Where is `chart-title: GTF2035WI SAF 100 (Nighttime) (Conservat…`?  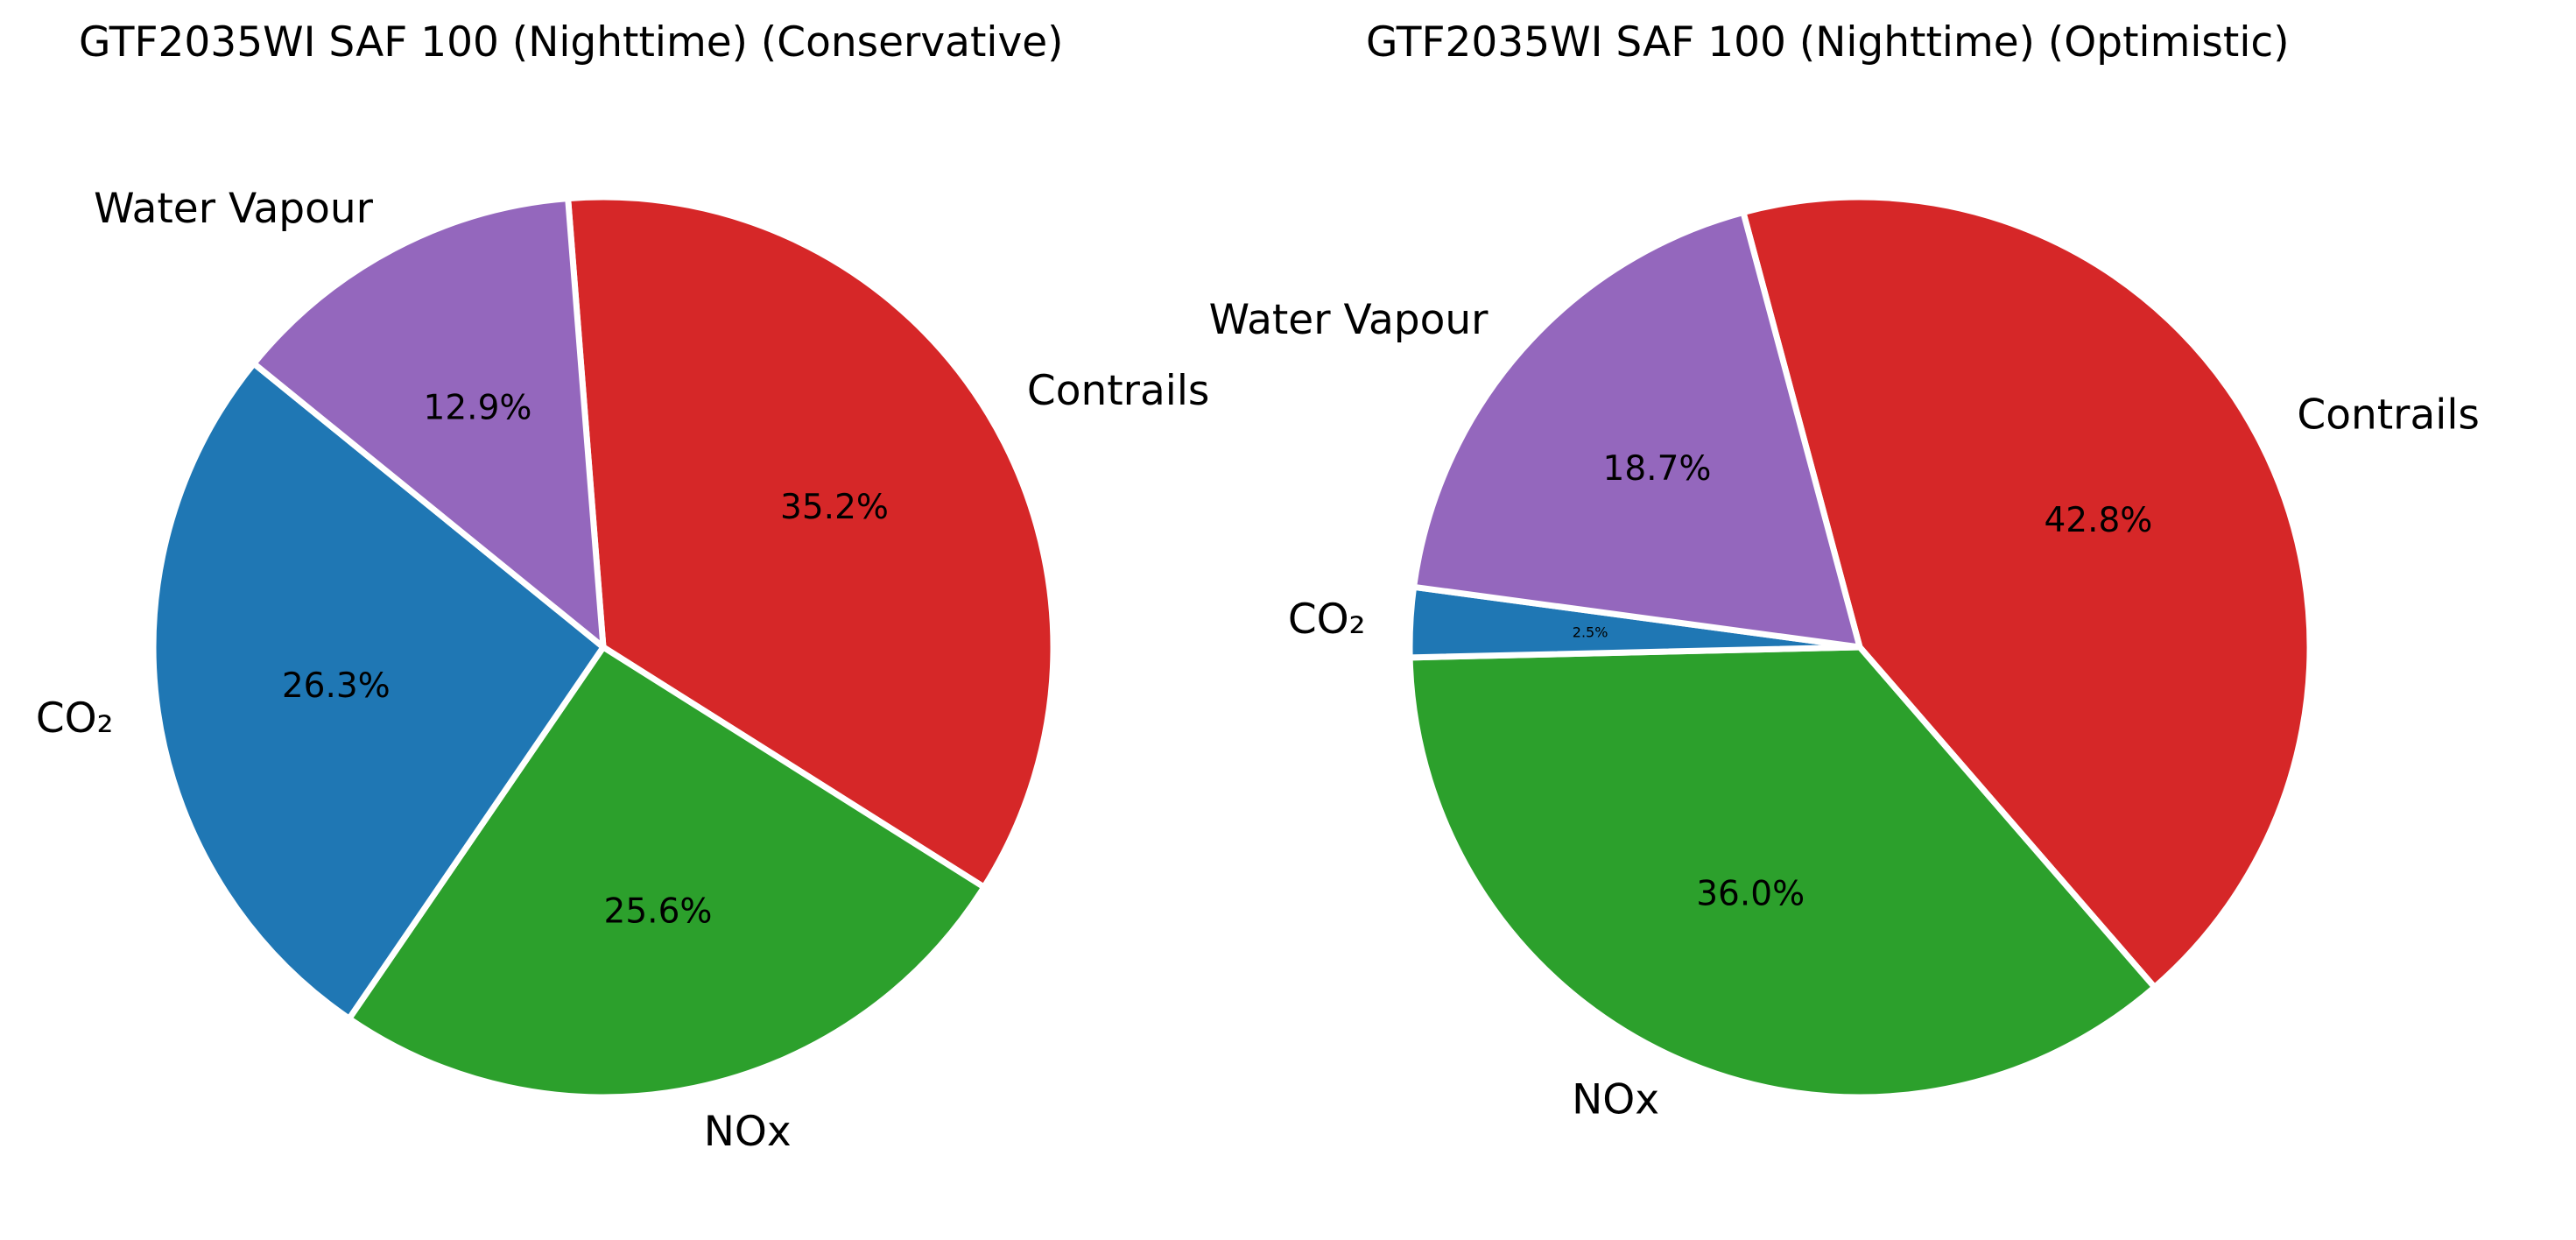
chart-title: GTF2035WI SAF 100 (Nighttime) (Conservat… is located at coordinates (571, 42).